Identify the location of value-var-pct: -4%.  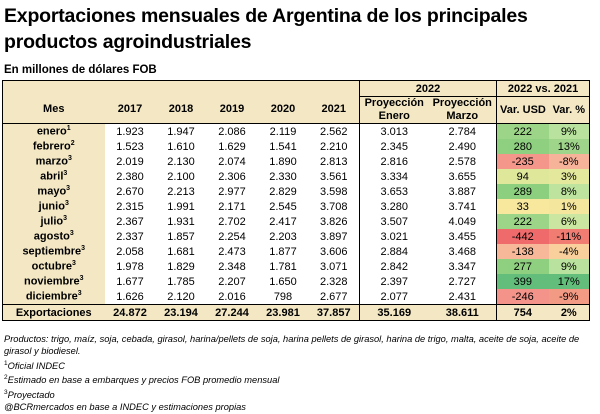
(569, 251).